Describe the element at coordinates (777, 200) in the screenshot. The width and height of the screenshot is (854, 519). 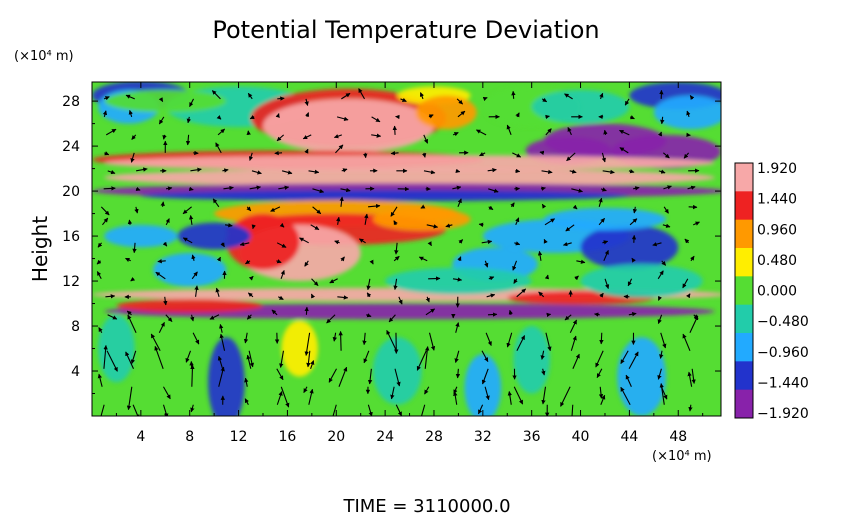
I see `colorbar-label: 1.440` at that location.